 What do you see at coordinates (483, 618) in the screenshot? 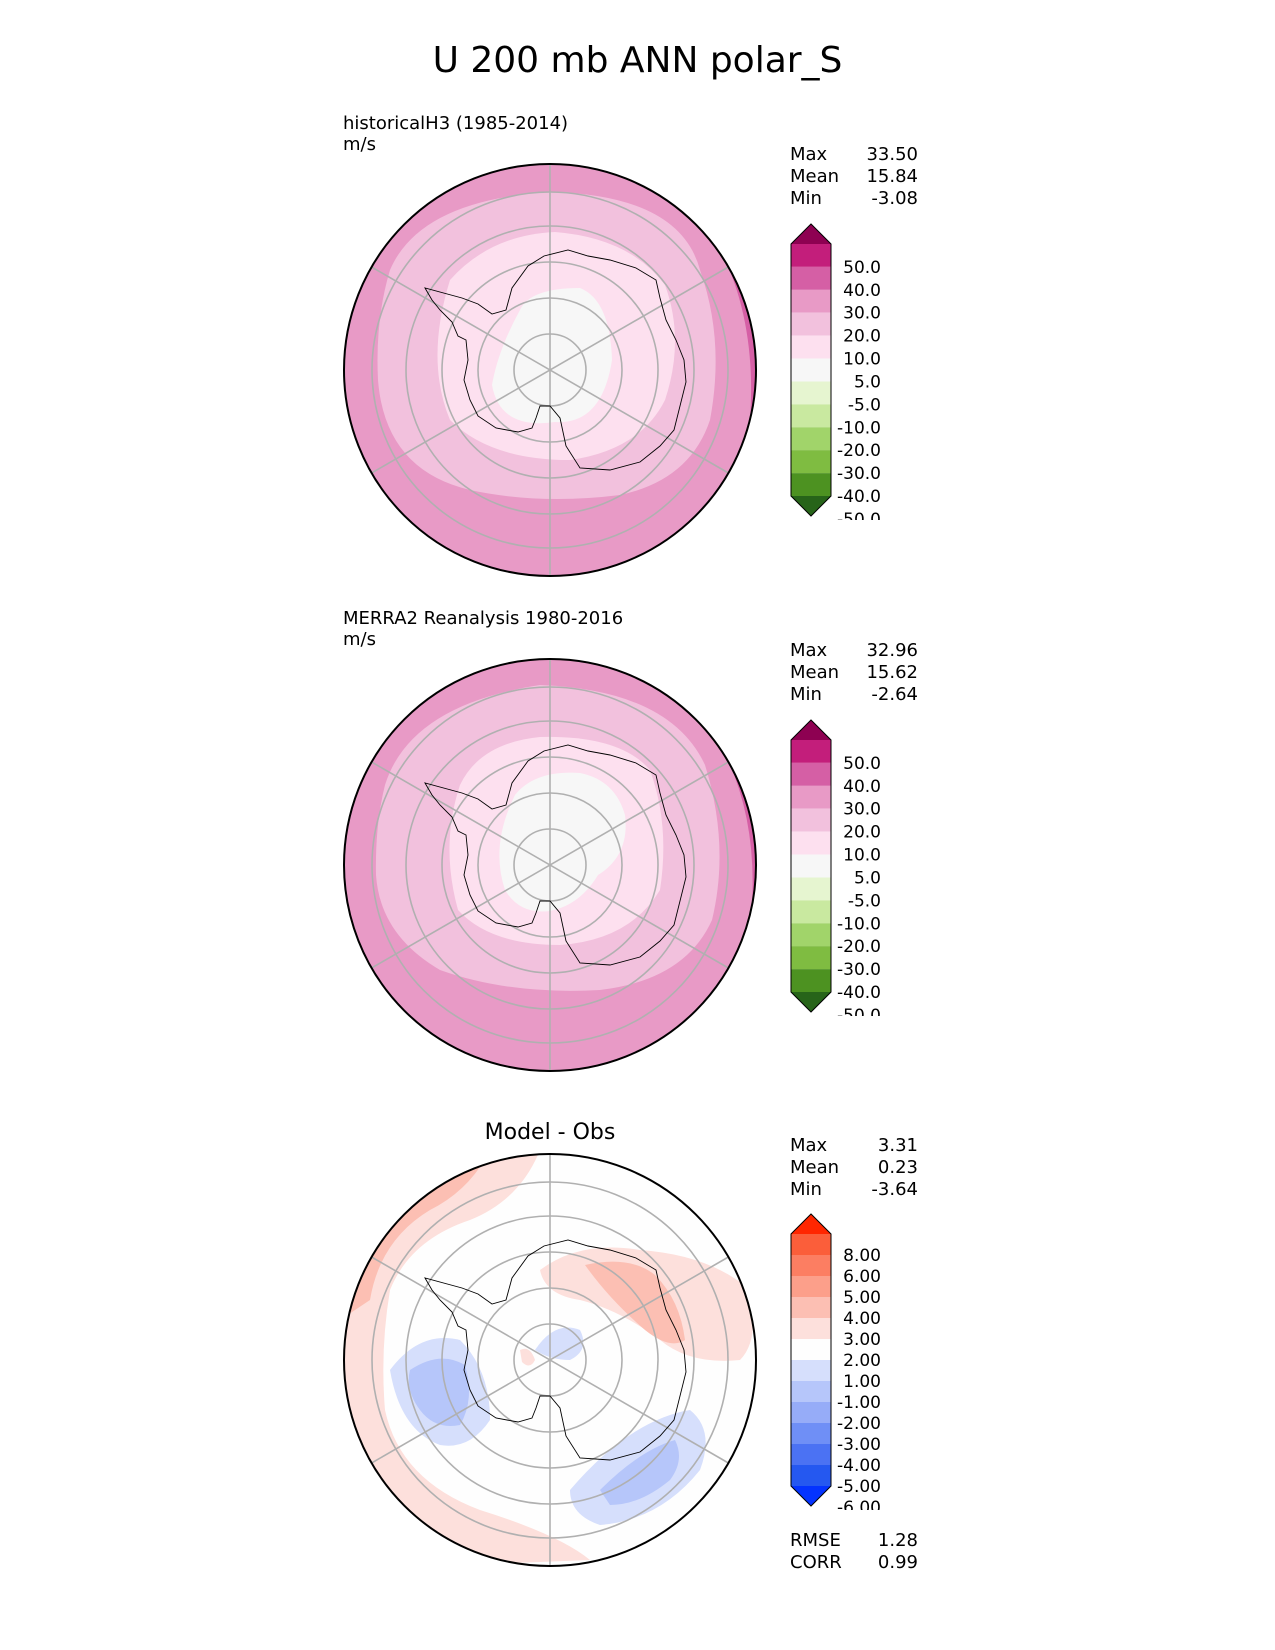
I see `panel-2-title-line1: MERRA2 Reanalysis 1980-2016` at bounding box center [483, 618].